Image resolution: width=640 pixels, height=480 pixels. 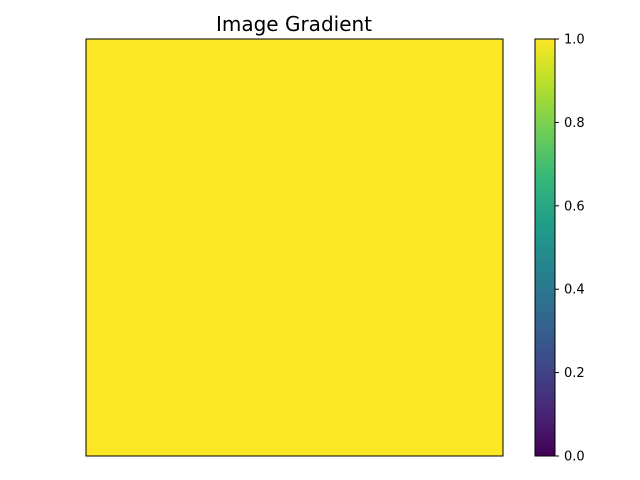 What do you see at coordinates (570, 249) in the screenshot?
I see `colorbar-ticks: 0.0 0.2 0.4 0.6 0.8 1.0` at bounding box center [570, 249].